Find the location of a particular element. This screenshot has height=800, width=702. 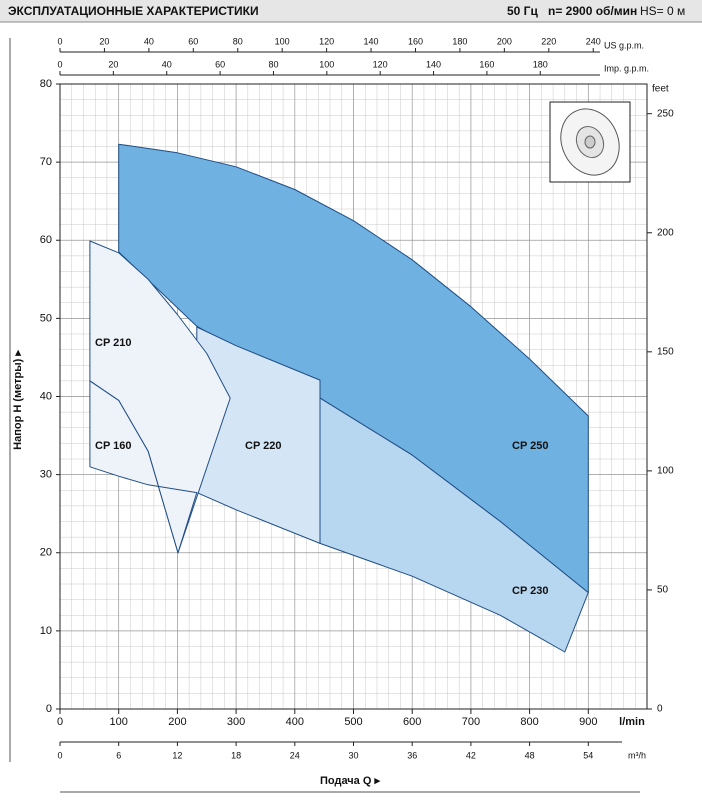

x-tick-label: 700 is located at coordinates (471, 722).